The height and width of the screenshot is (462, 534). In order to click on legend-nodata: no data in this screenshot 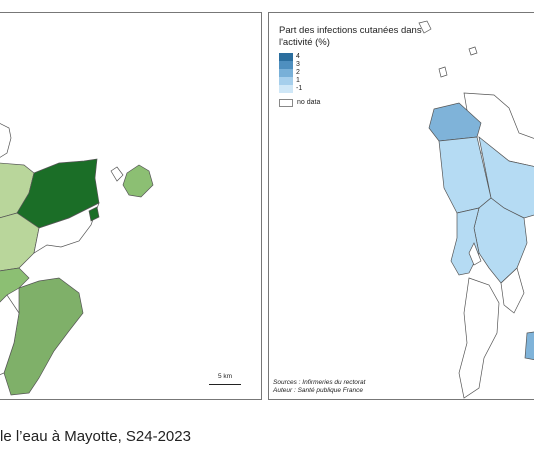, I will do `click(354, 102)`.